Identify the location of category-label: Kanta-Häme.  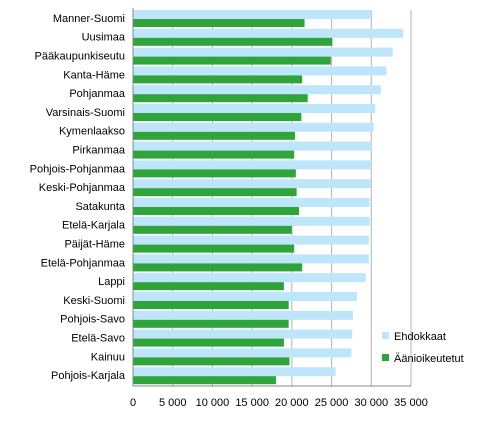
(94, 75).